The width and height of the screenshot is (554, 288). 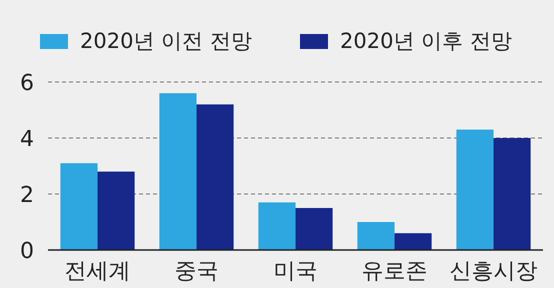 What do you see at coordinates (97, 271) in the screenshot?
I see `x-tick-label: 전세계` at bounding box center [97, 271].